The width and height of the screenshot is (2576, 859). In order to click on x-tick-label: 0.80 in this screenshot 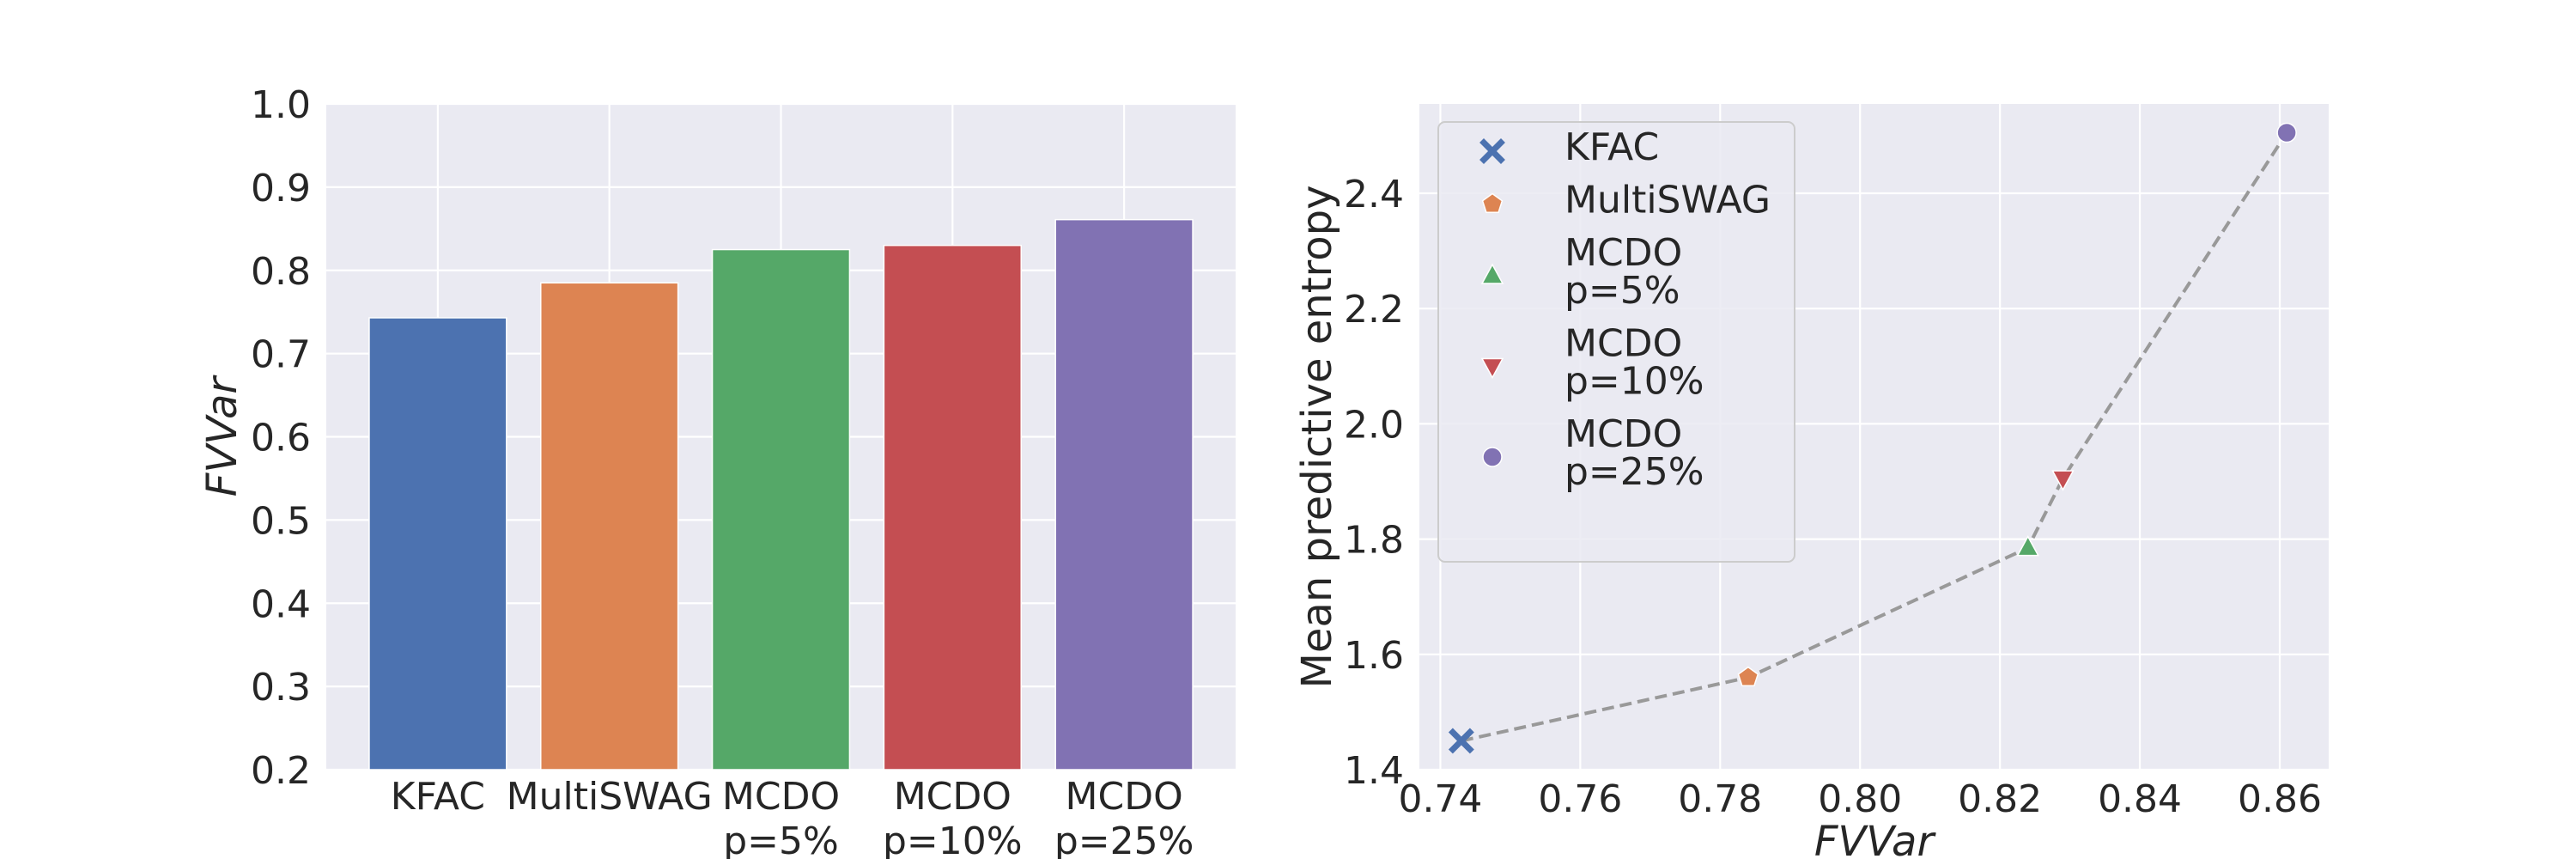, I will do `click(1860, 799)`.